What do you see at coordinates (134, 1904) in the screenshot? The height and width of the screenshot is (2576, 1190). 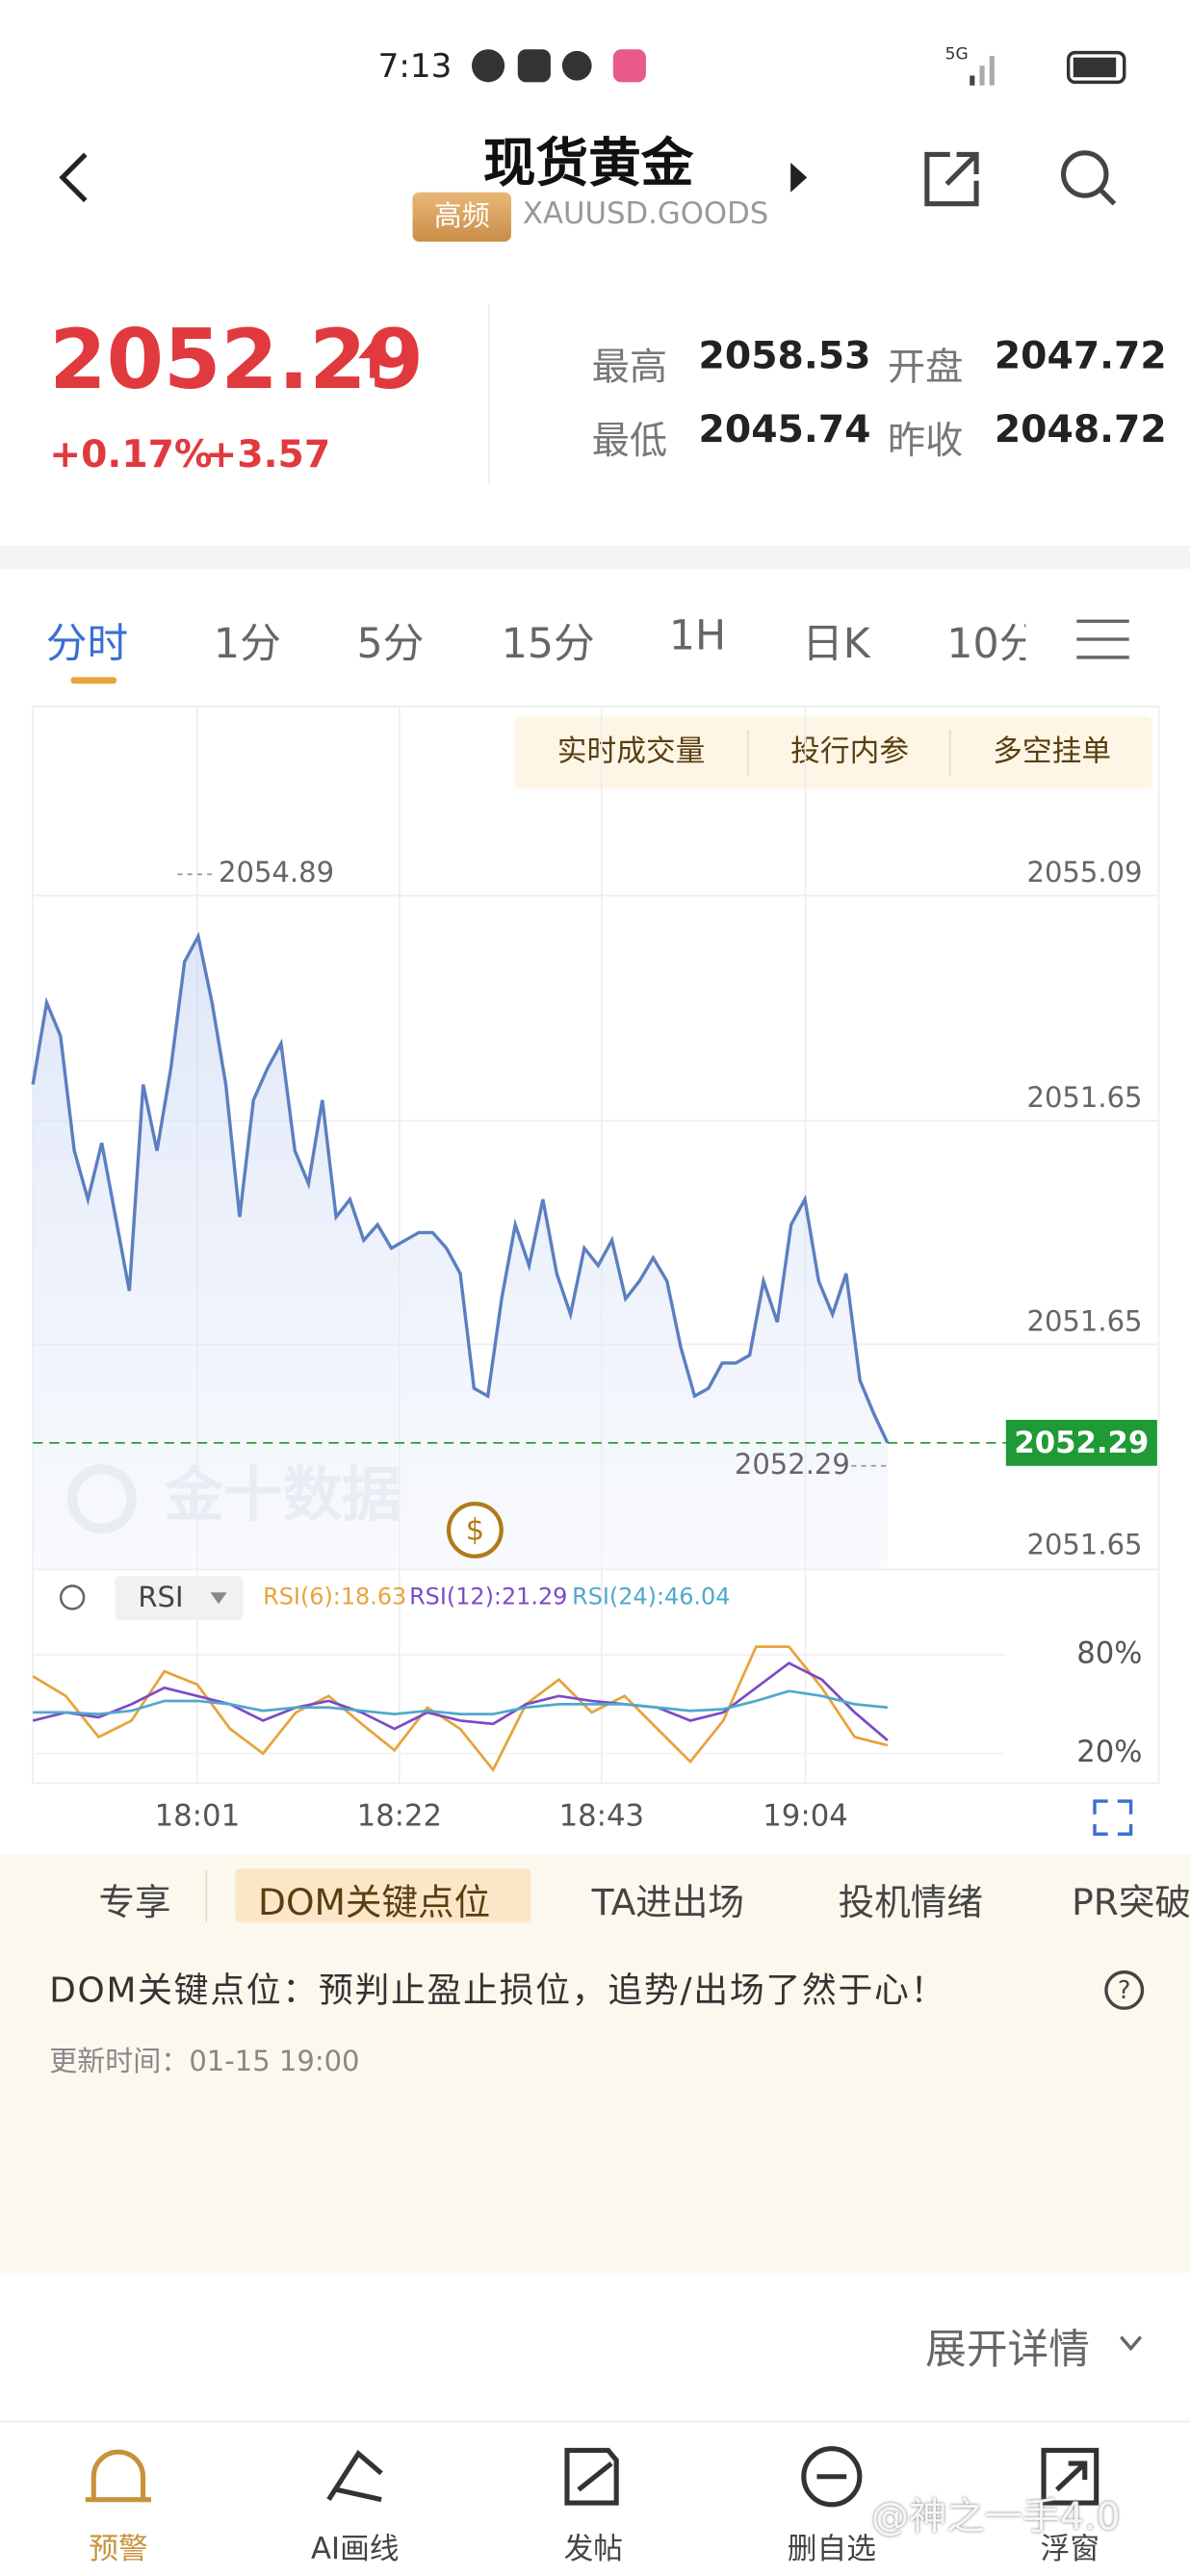 I see `feature-tab: 专享` at bounding box center [134, 1904].